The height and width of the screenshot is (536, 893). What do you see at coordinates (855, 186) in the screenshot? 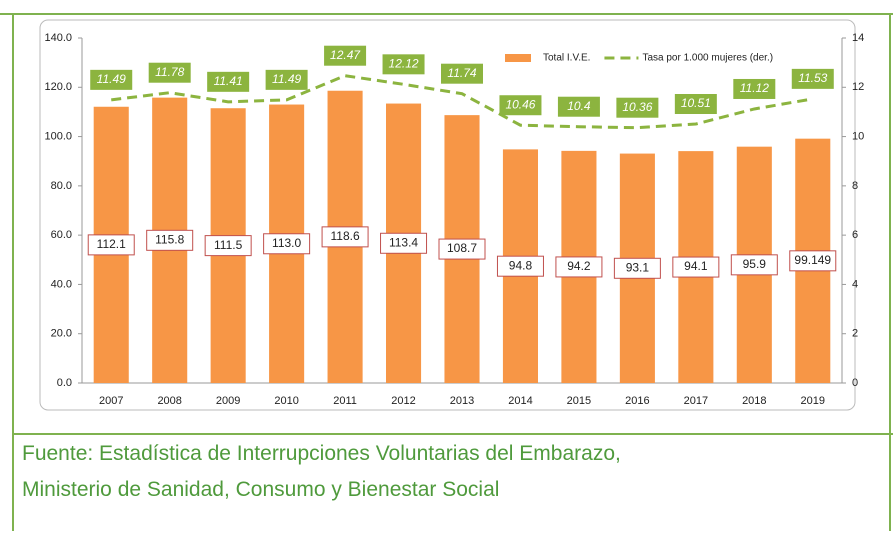
I see `y2-tick-label: 8` at bounding box center [855, 186].